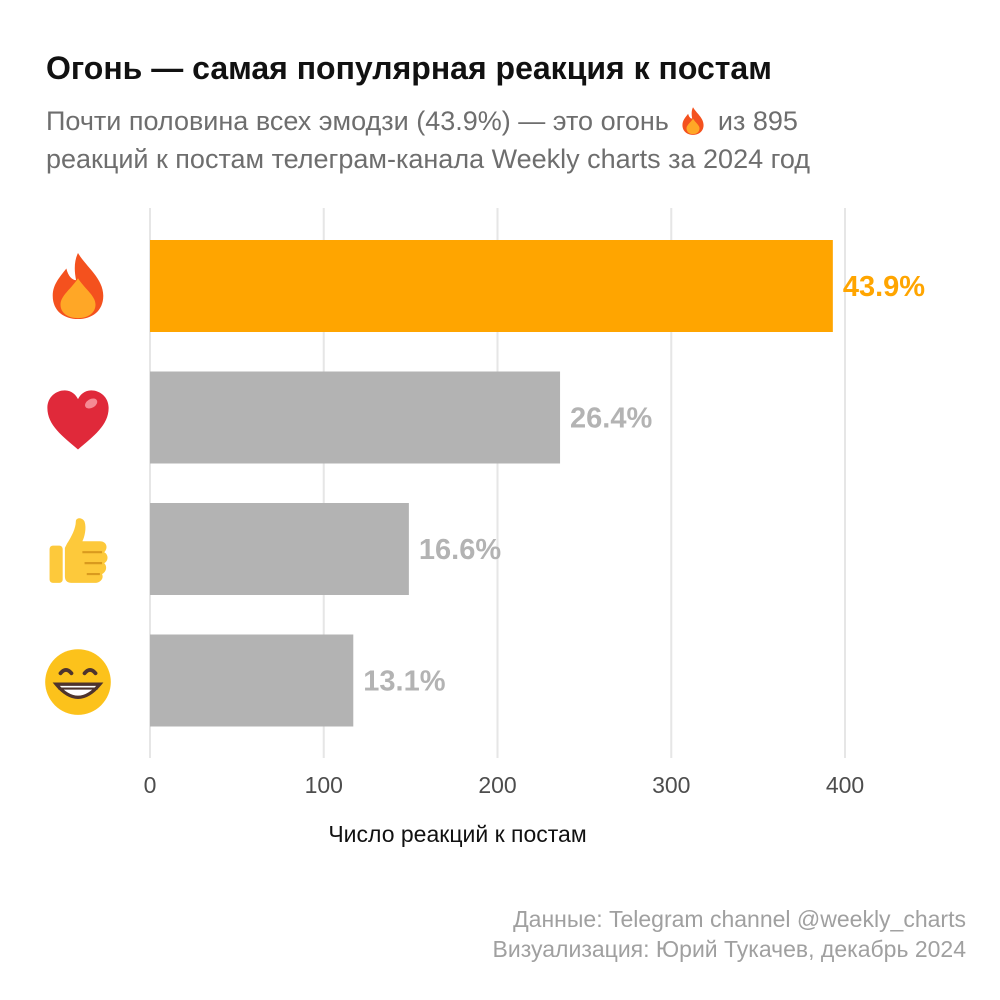  What do you see at coordinates (739, 919) in the screenshot?
I see `caption-source: Данные: Telegram channel @weekly_charts` at bounding box center [739, 919].